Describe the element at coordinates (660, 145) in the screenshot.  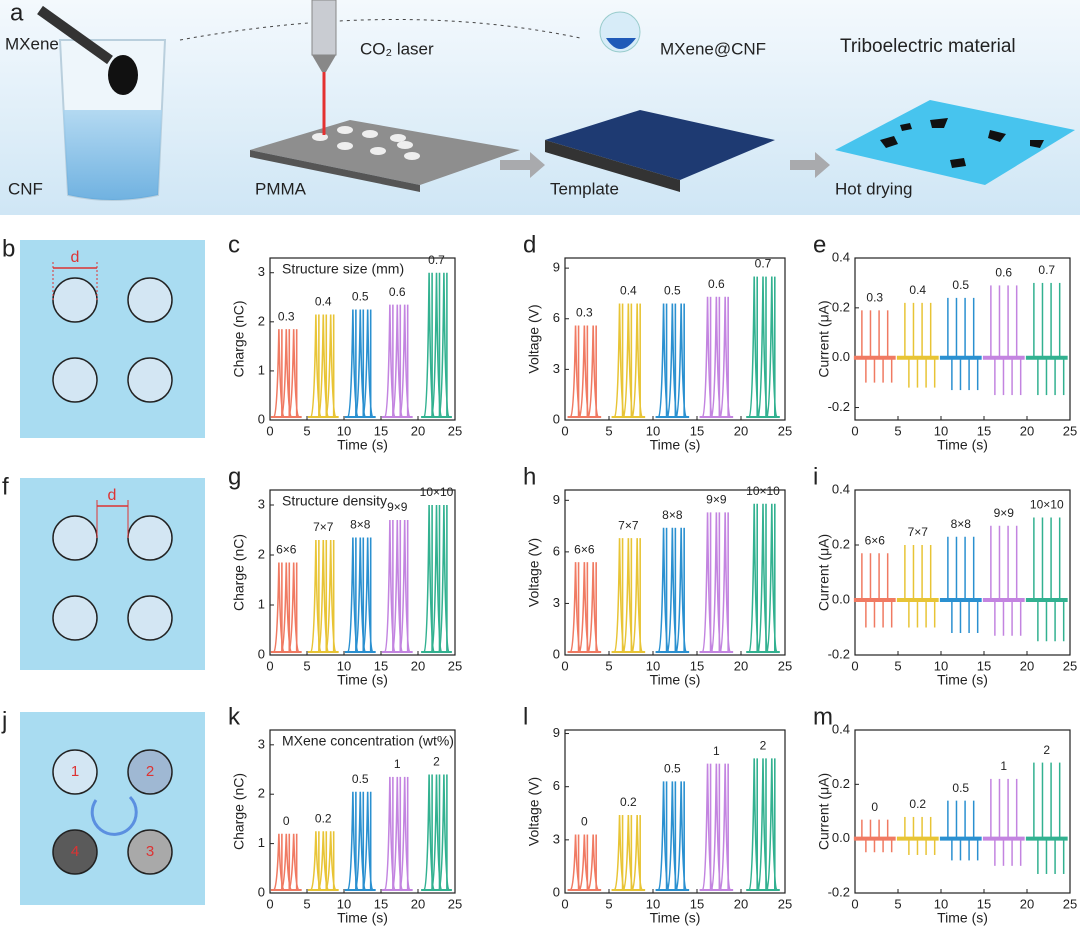
I see `template` at that location.